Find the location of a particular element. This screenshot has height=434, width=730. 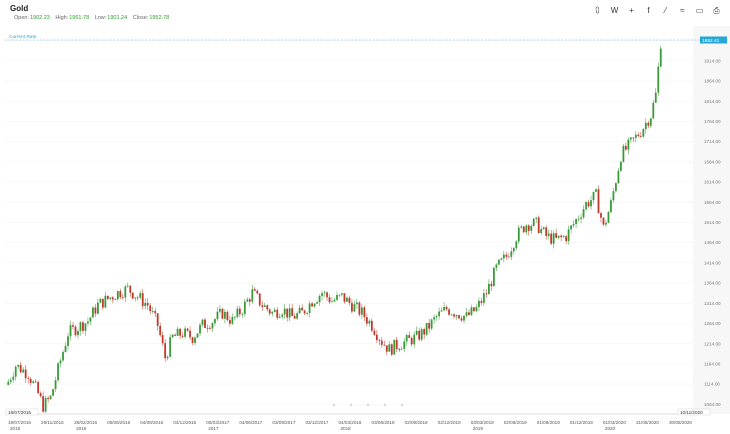

x-tick-label: 01/03/2020 is located at coordinates (614, 422).